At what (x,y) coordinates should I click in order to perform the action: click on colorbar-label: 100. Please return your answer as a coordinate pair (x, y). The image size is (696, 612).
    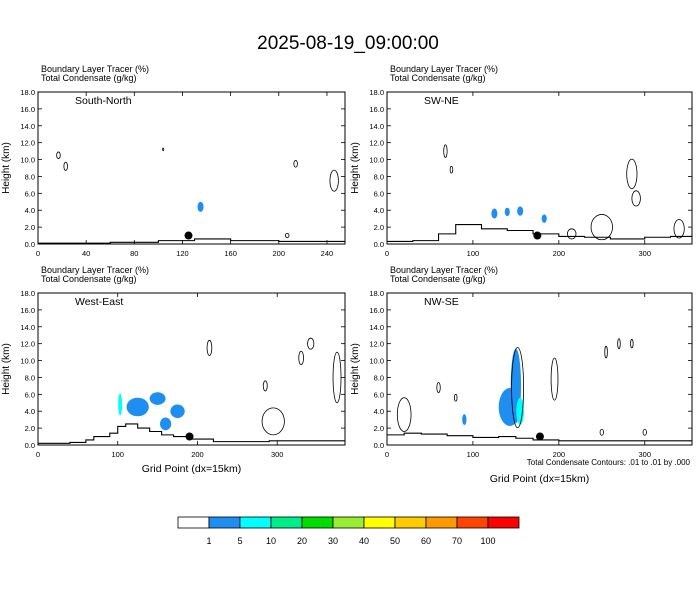
    Looking at the image, I should click on (487, 541).